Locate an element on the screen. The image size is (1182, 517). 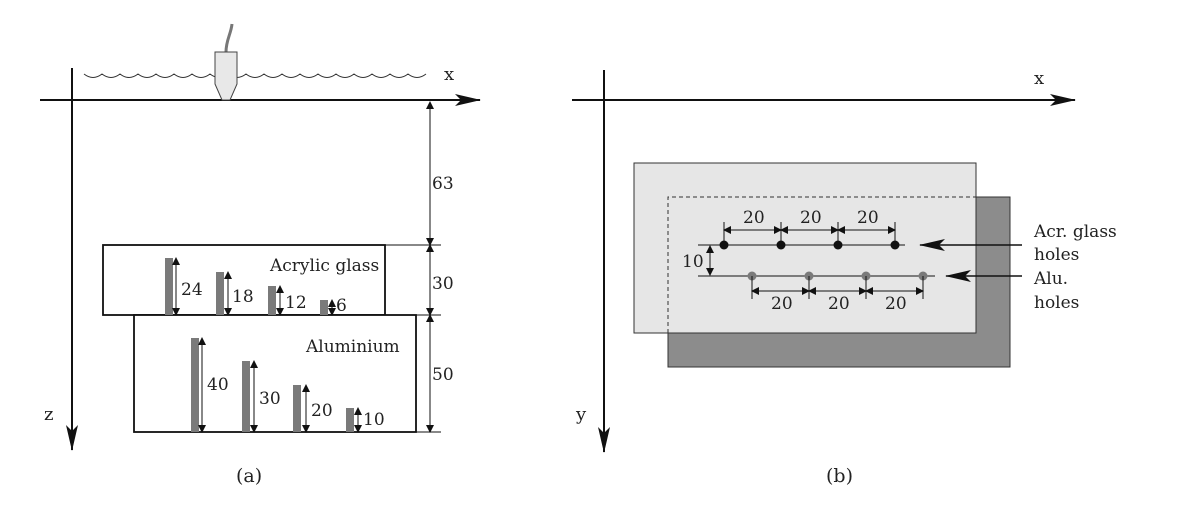
transducer-icon is located at coordinates (226, 62).